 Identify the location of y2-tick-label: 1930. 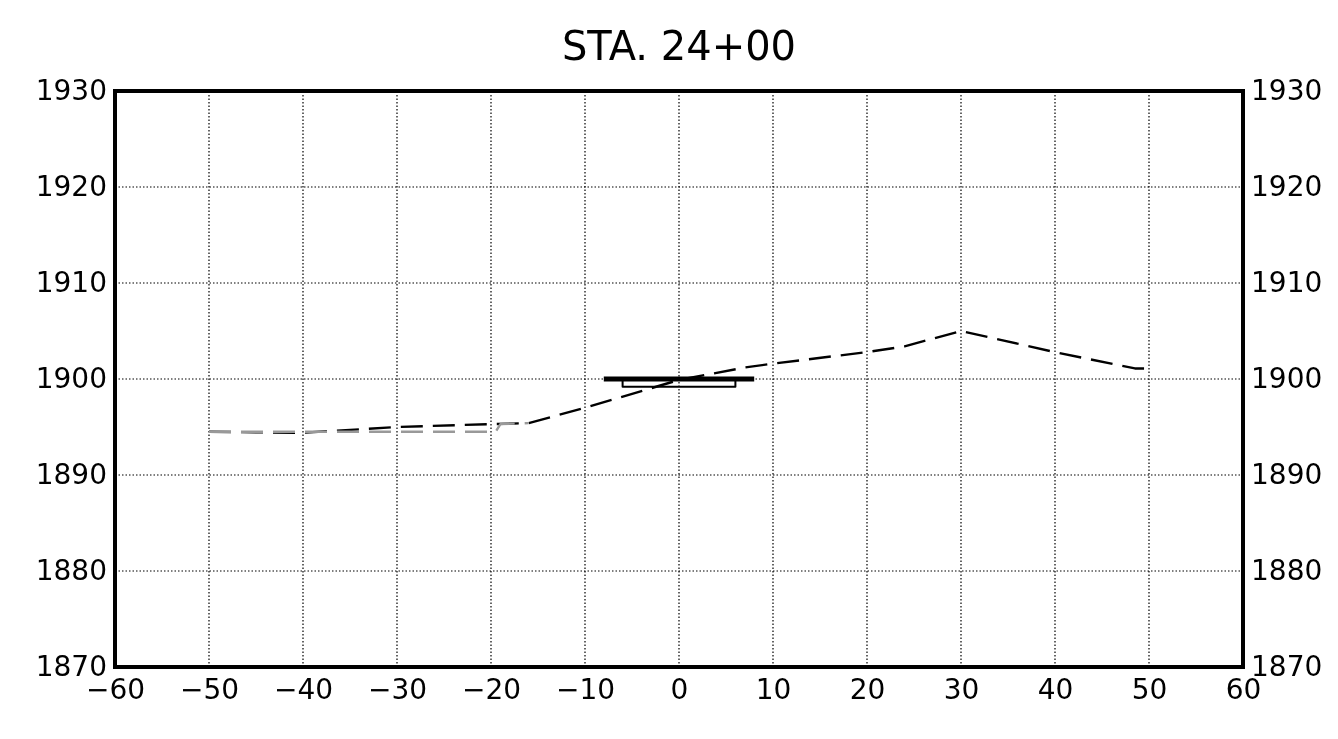
(1287, 91).